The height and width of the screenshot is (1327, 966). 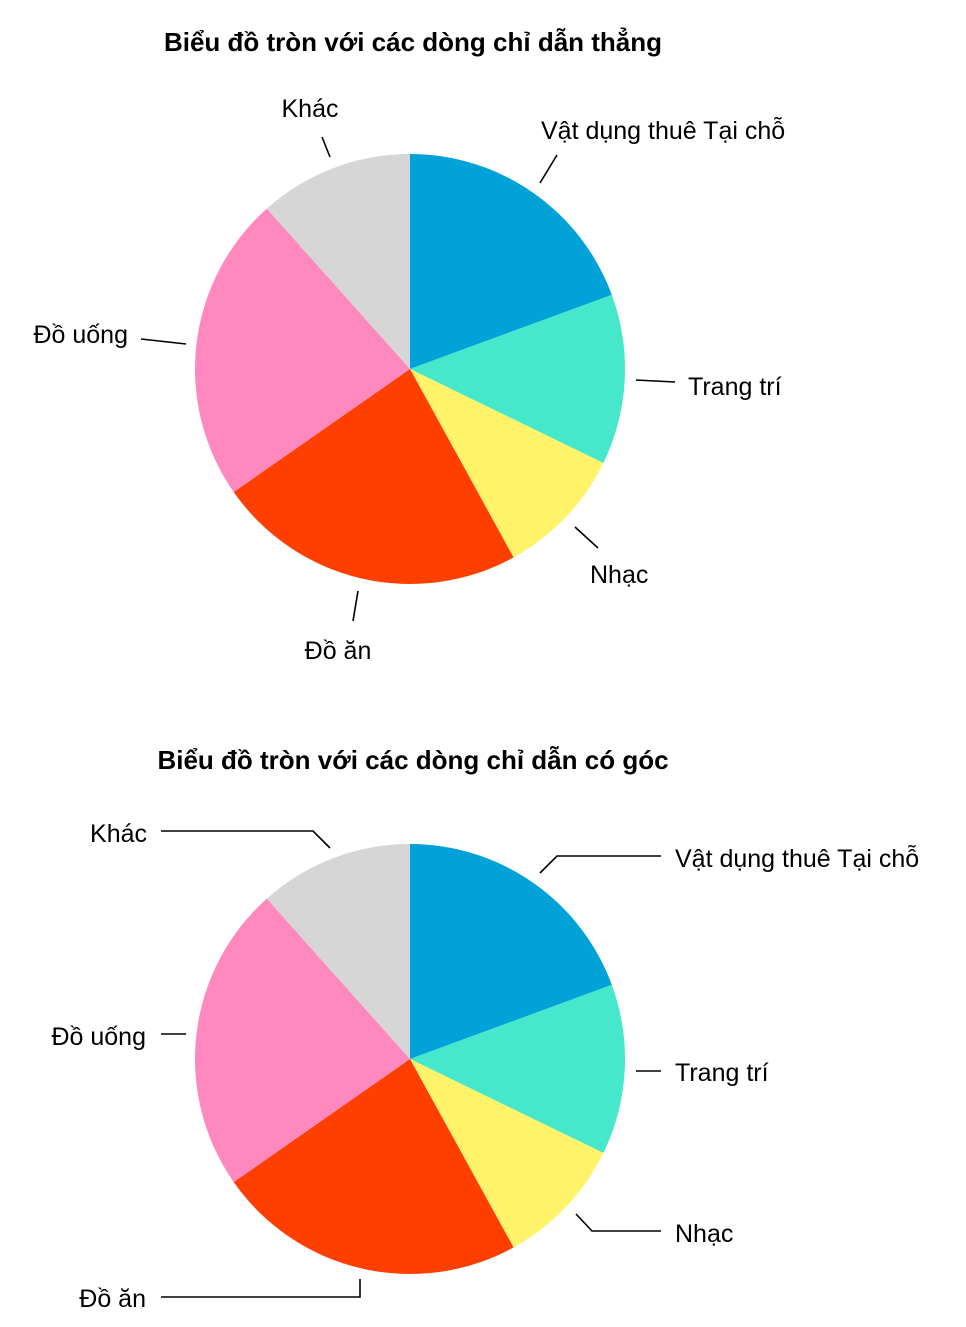 What do you see at coordinates (412, 760) in the screenshot?
I see `chart-title-angled: Biểu đồ tròn với các dòng chỉ dẫn có góc` at bounding box center [412, 760].